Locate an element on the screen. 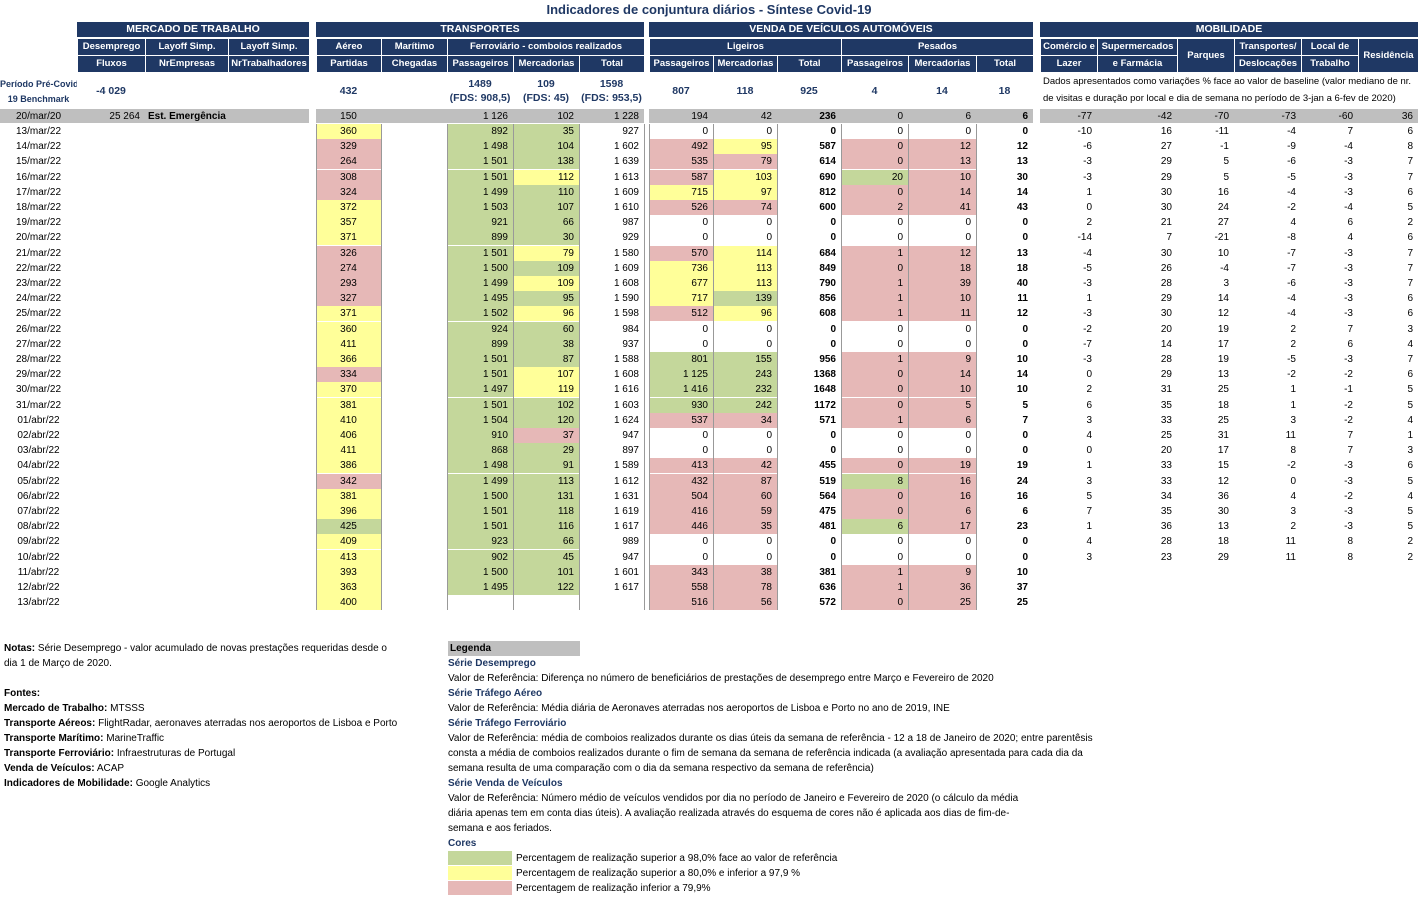 The image size is (1418, 901). ref-mob-1: -42 is located at coordinates (1164, 116).